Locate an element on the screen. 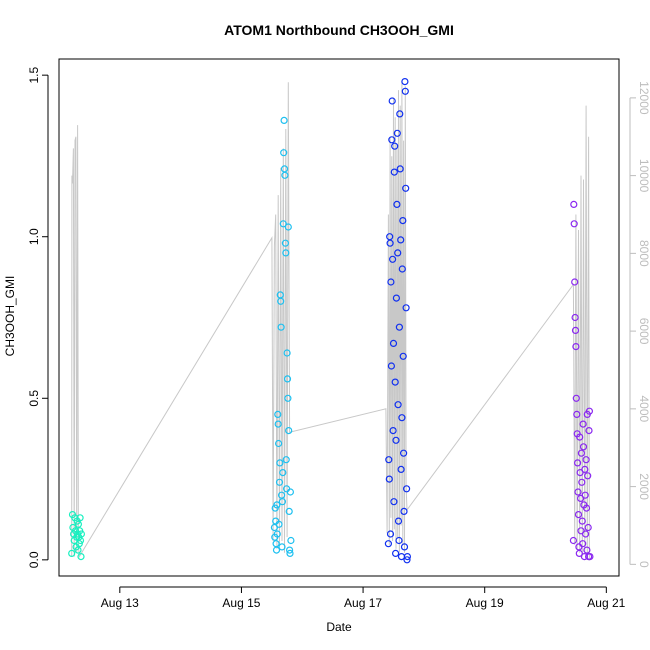  y-tick-label: 0.5 is located at coordinates (34, 398).